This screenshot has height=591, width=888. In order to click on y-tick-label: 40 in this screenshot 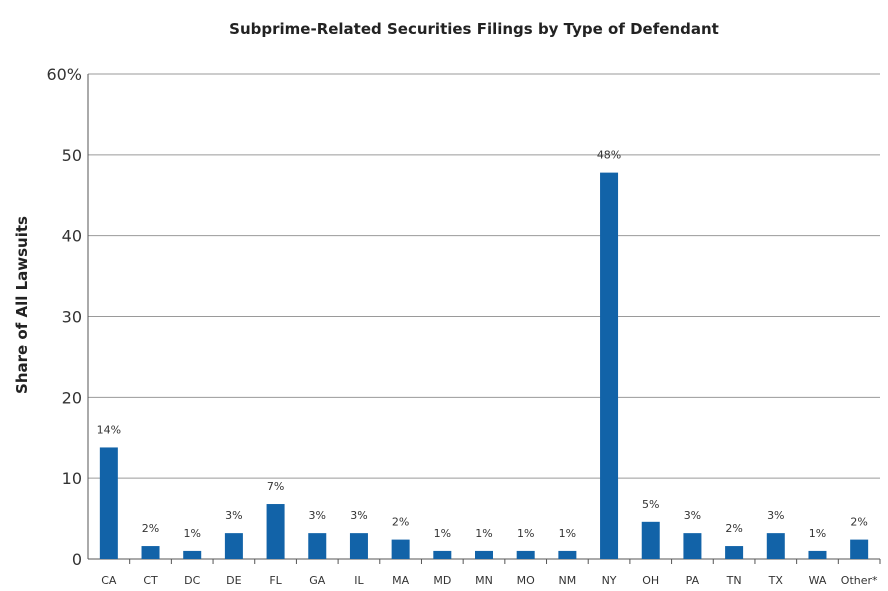, I will do `click(72, 236)`.